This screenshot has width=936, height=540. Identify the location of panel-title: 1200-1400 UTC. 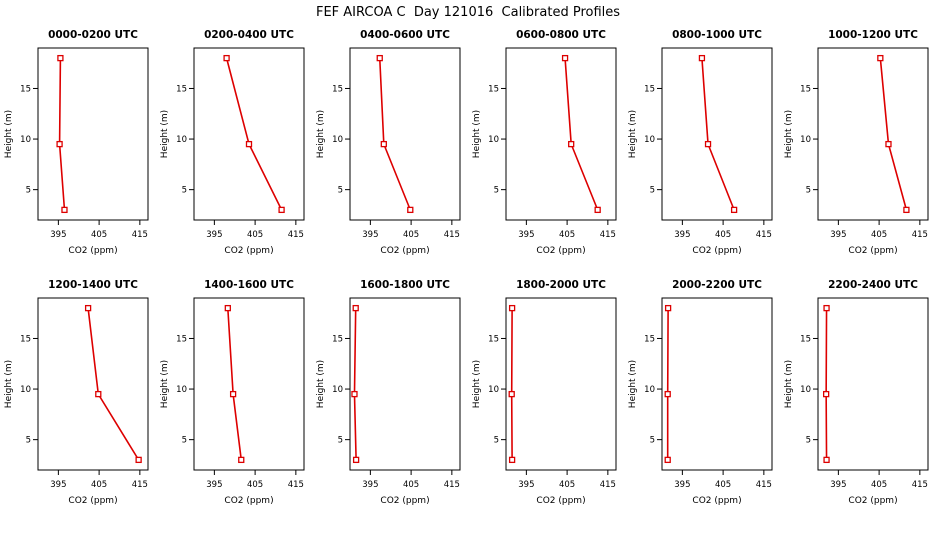
(93, 285).